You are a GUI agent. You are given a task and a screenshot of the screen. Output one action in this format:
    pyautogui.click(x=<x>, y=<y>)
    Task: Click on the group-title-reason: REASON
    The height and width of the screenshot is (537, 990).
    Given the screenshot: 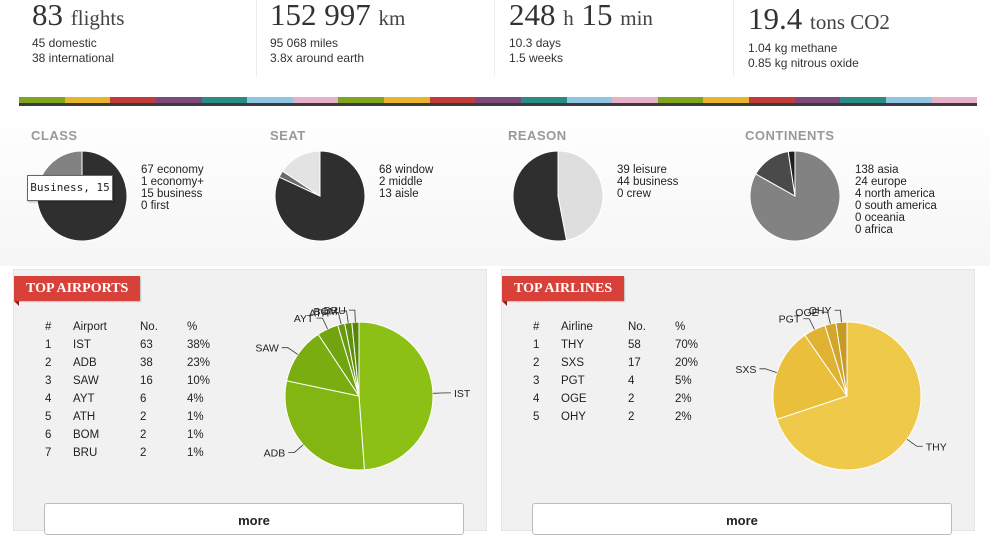 What is the action you would take?
    pyautogui.click(x=537, y=135)
    